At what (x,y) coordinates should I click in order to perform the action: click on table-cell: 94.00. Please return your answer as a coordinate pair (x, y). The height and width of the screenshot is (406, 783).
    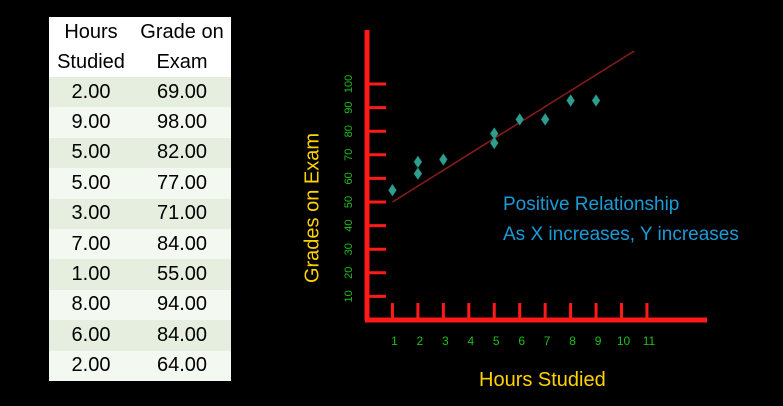
    Looking at the image, I should click on (182, 304).